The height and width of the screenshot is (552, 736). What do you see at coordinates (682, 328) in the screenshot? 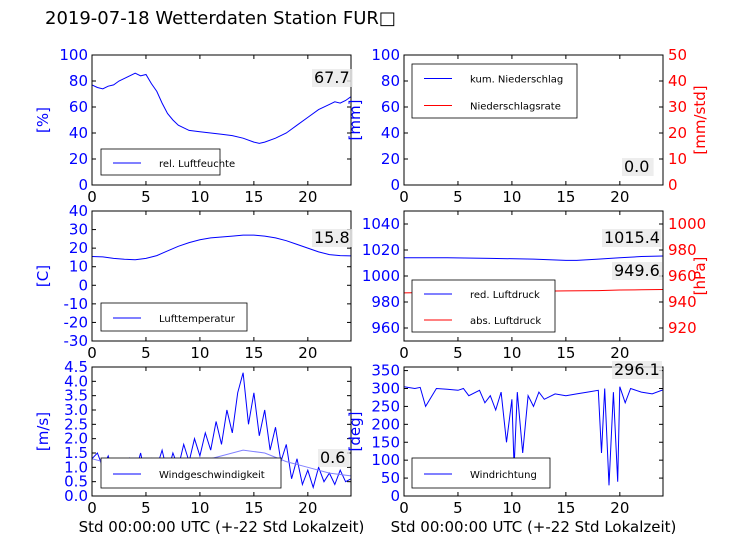
I see `y2-tick-label: 920` at bounding box center [682, 328].